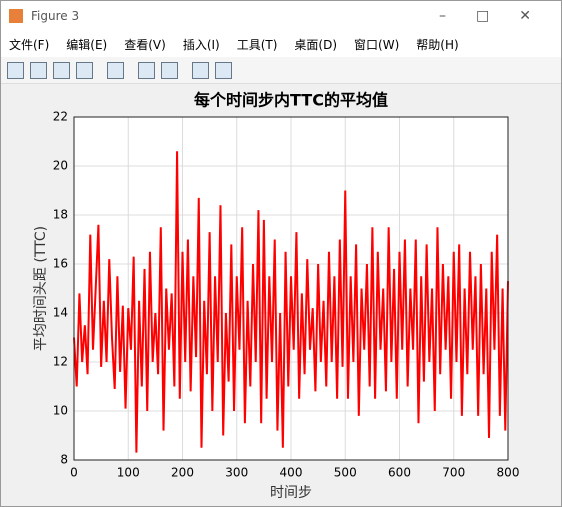  What do you see at coordinates (281, 70) in the screenshot?
I see `toolbar` at bounding box center [281, 70].